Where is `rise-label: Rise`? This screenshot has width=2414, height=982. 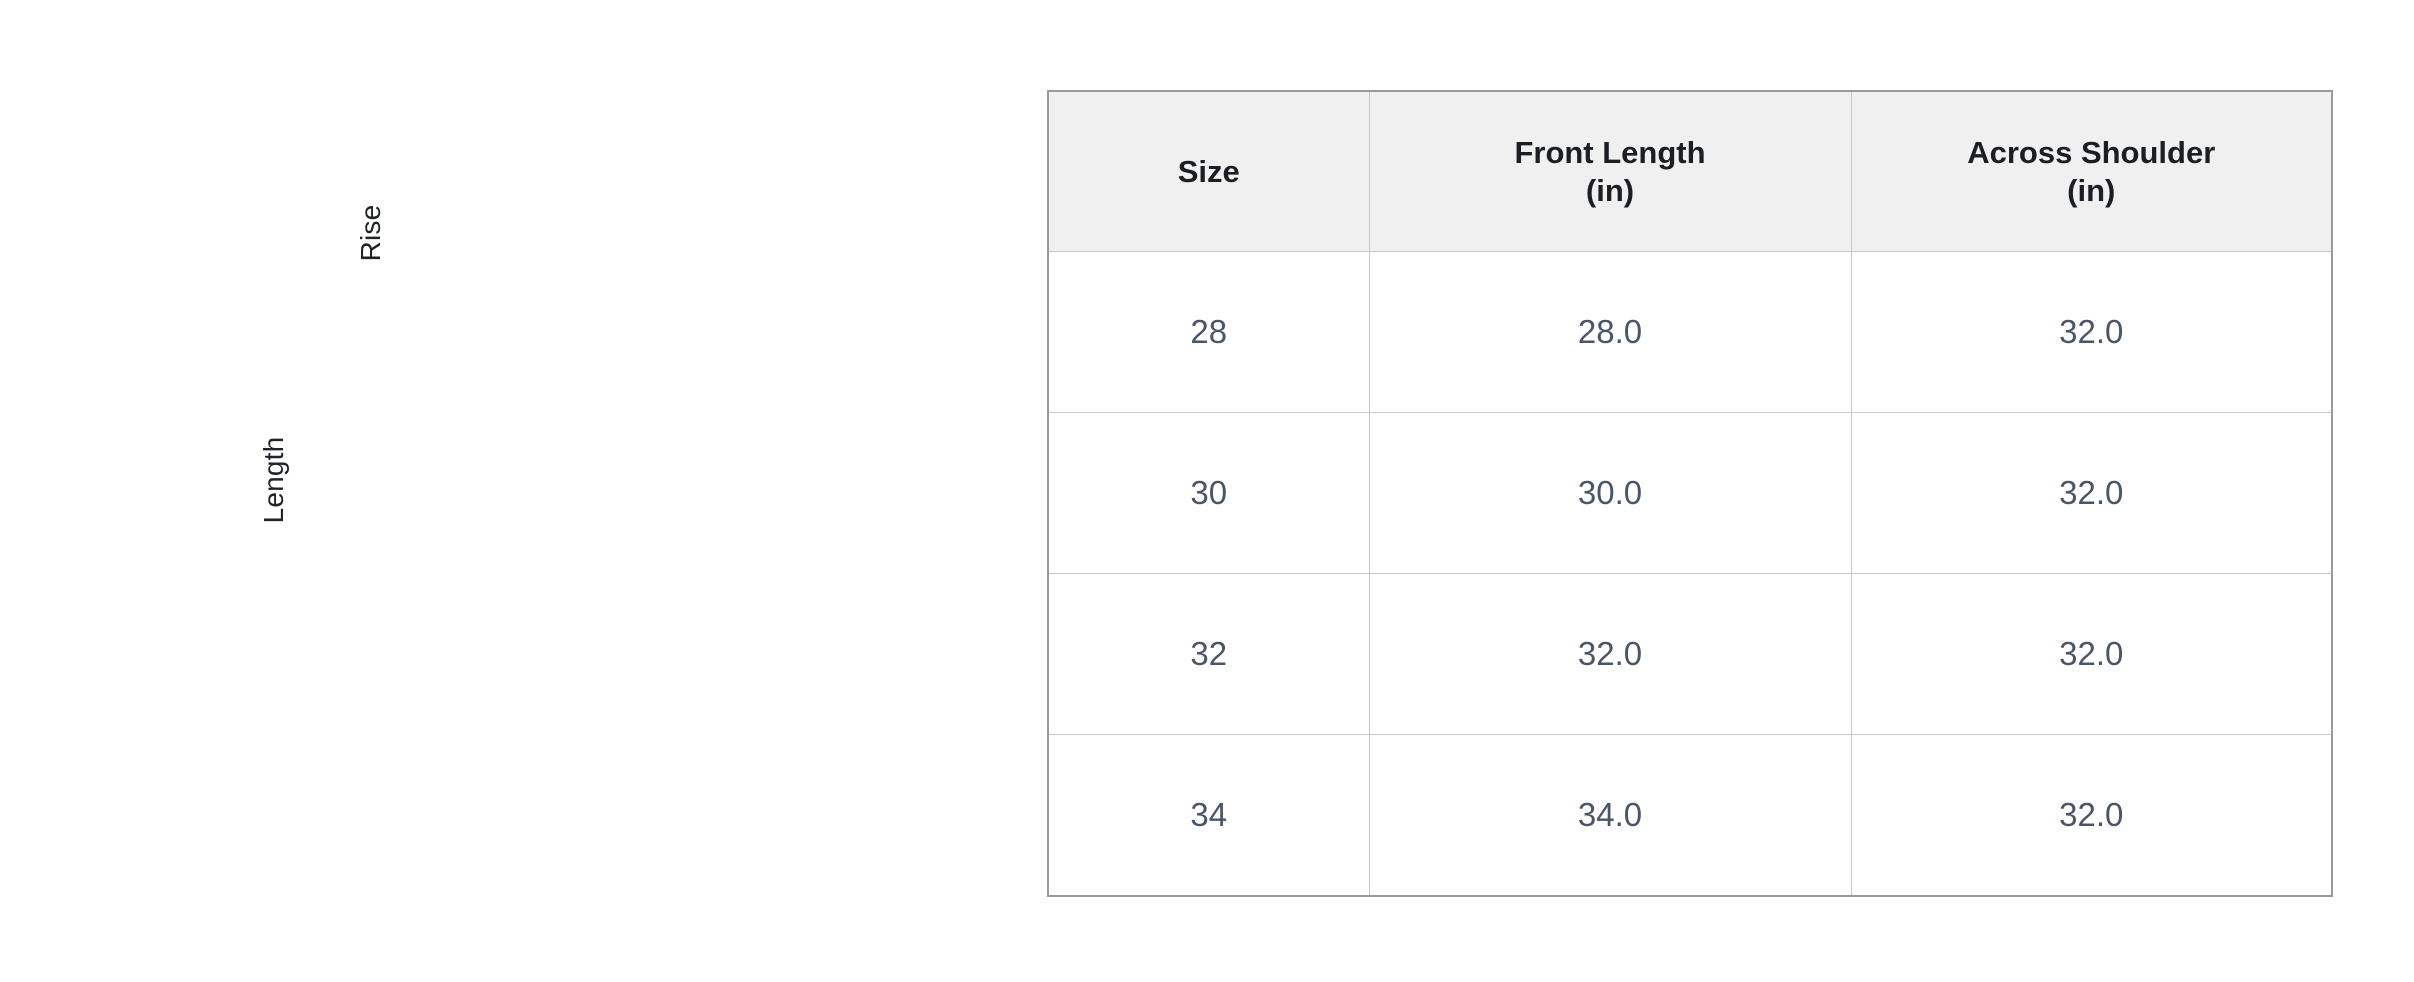 rise-label: Rise is located at coordinates (370, 233).